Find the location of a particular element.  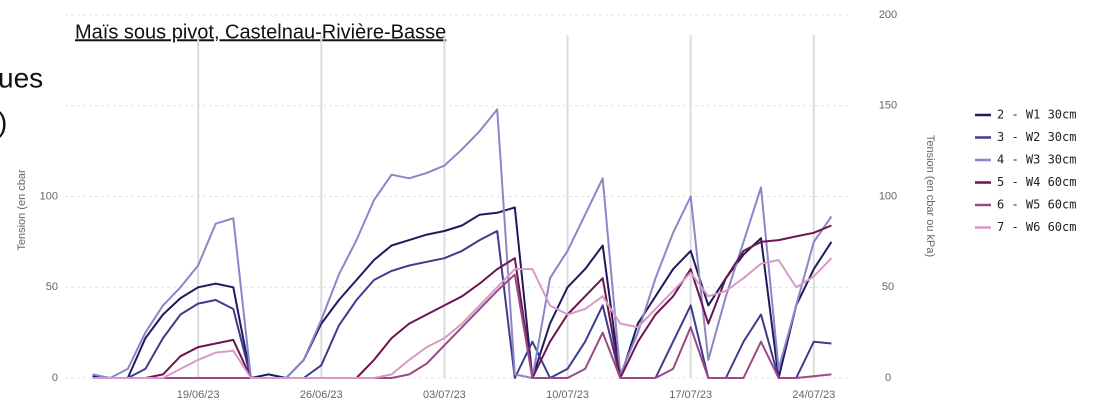

chart-title: Maïs sous pivot, Castelnau-Rivière-Basse is located at coordinates (260, 32).